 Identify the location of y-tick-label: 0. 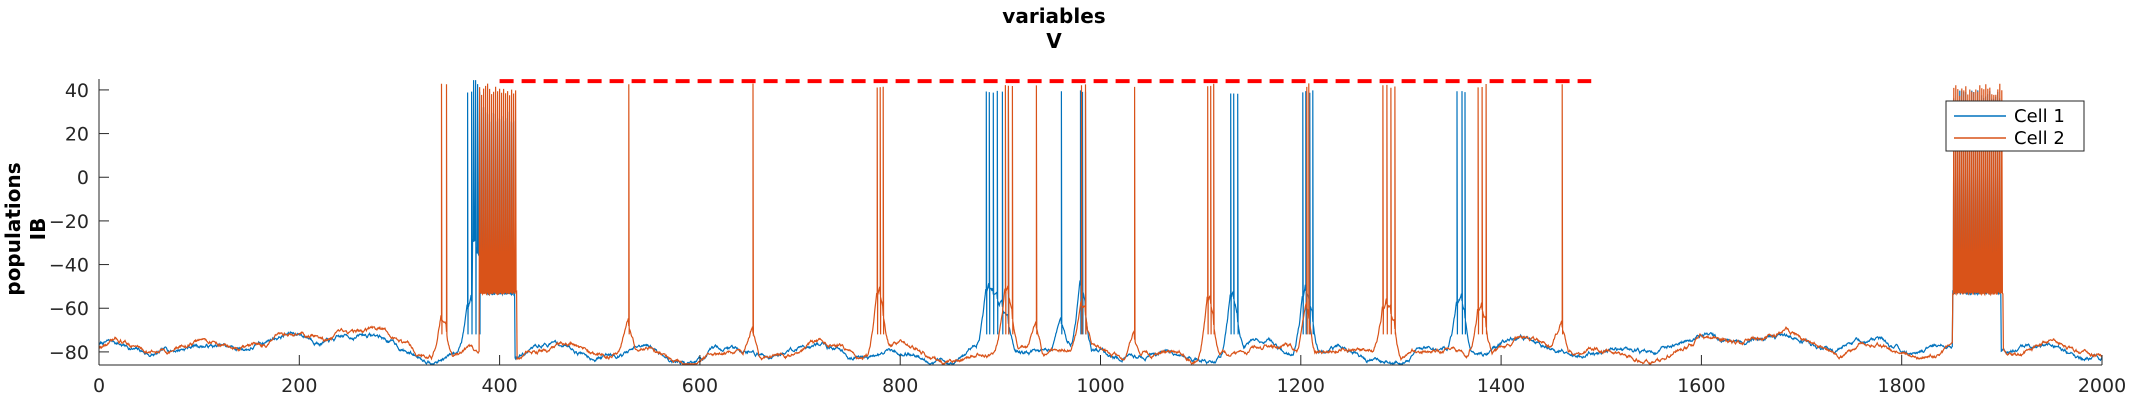
(83, 178).